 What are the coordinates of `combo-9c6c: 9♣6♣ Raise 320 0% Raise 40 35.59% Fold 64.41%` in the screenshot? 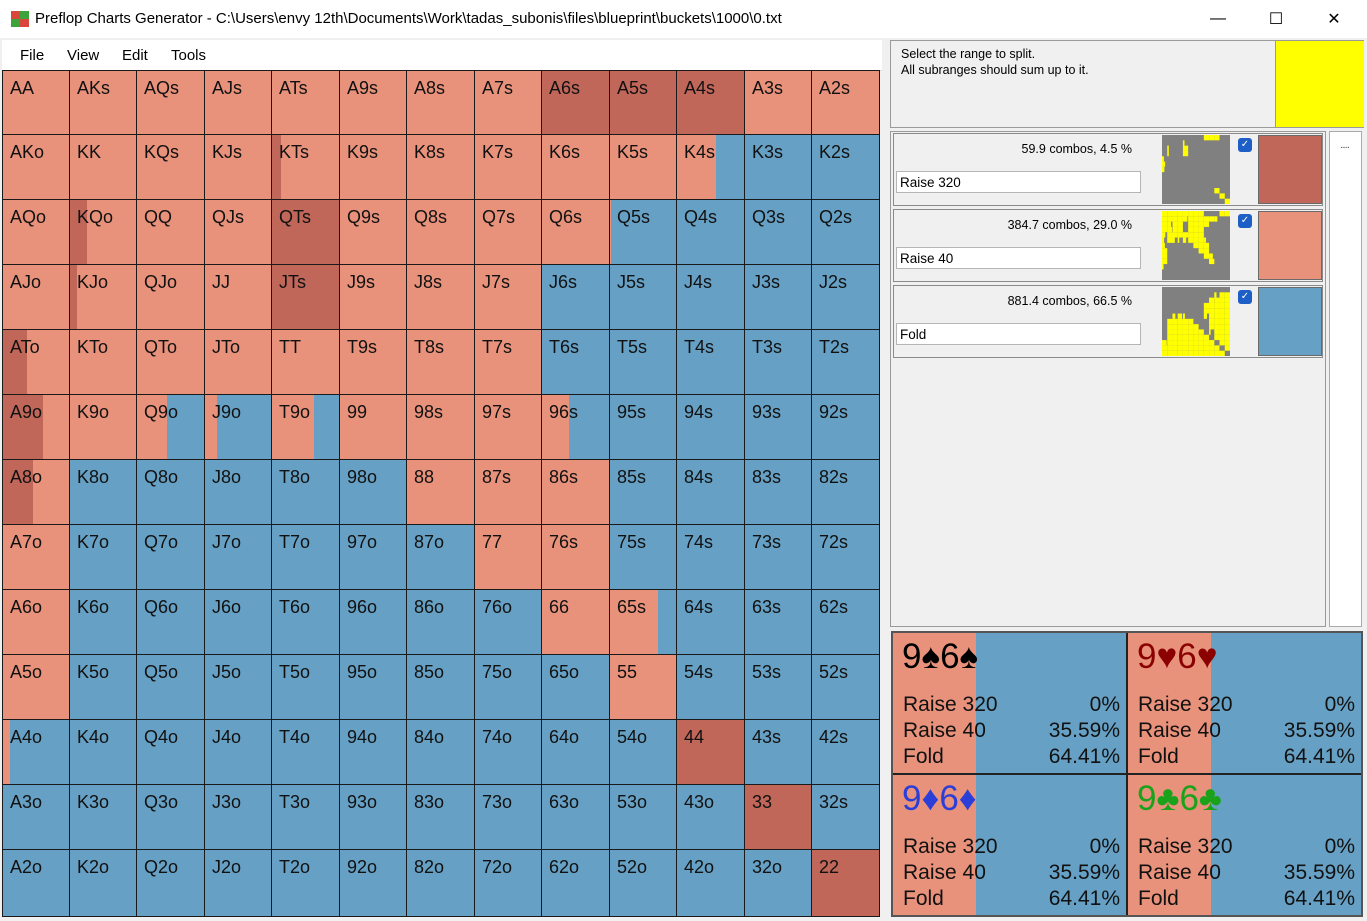 It's located at (1244, 845).